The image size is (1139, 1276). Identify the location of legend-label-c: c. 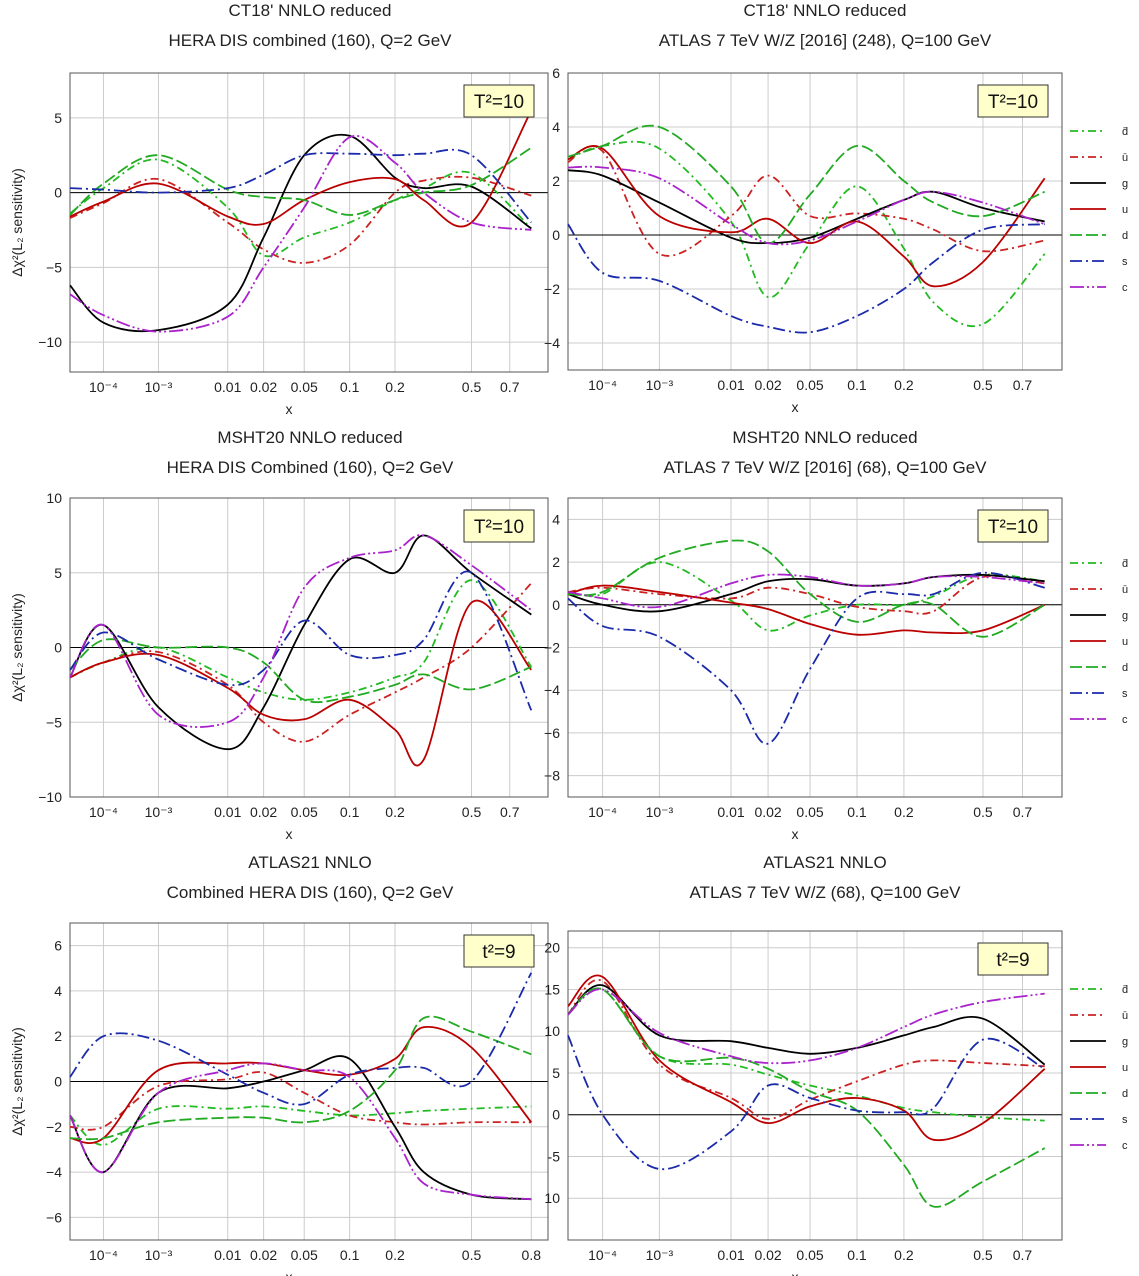
(1125, 1146).